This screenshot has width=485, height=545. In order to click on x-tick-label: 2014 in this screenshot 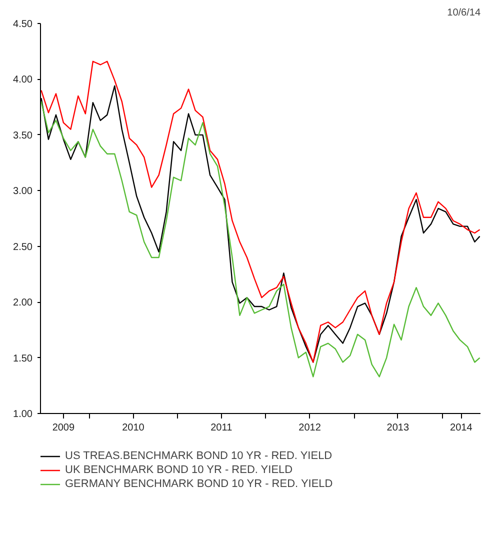, I will do `click(461, 428)`.